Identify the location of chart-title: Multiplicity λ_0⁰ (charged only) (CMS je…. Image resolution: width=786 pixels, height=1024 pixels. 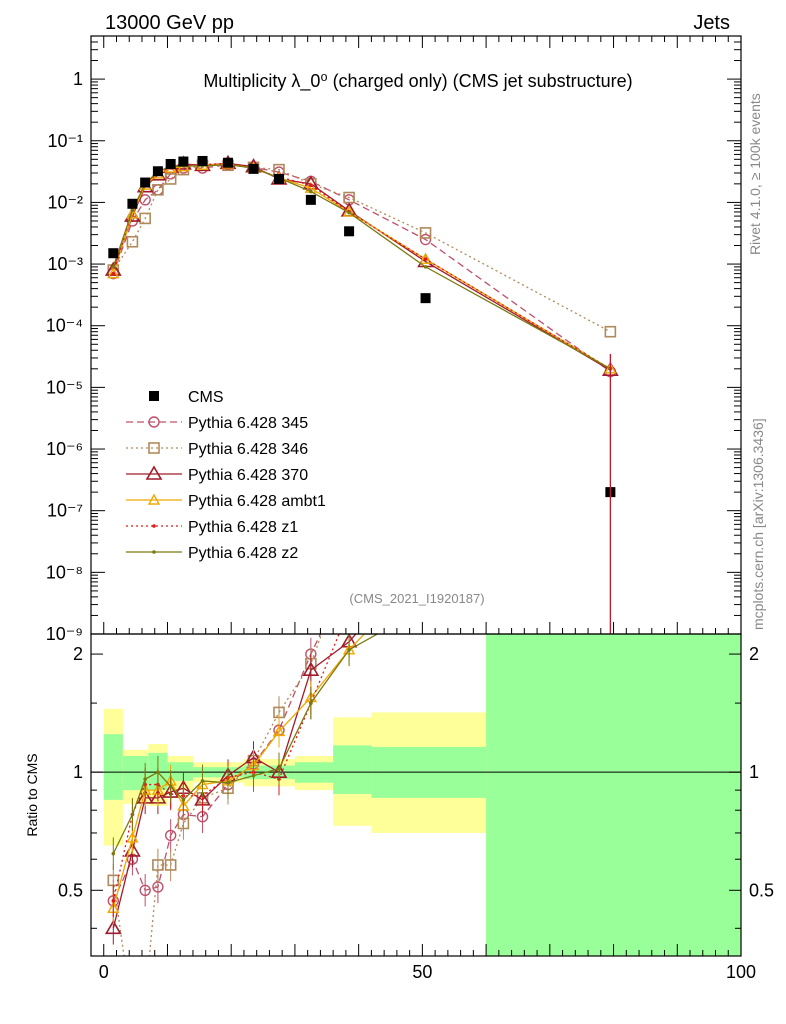
(417, 81).